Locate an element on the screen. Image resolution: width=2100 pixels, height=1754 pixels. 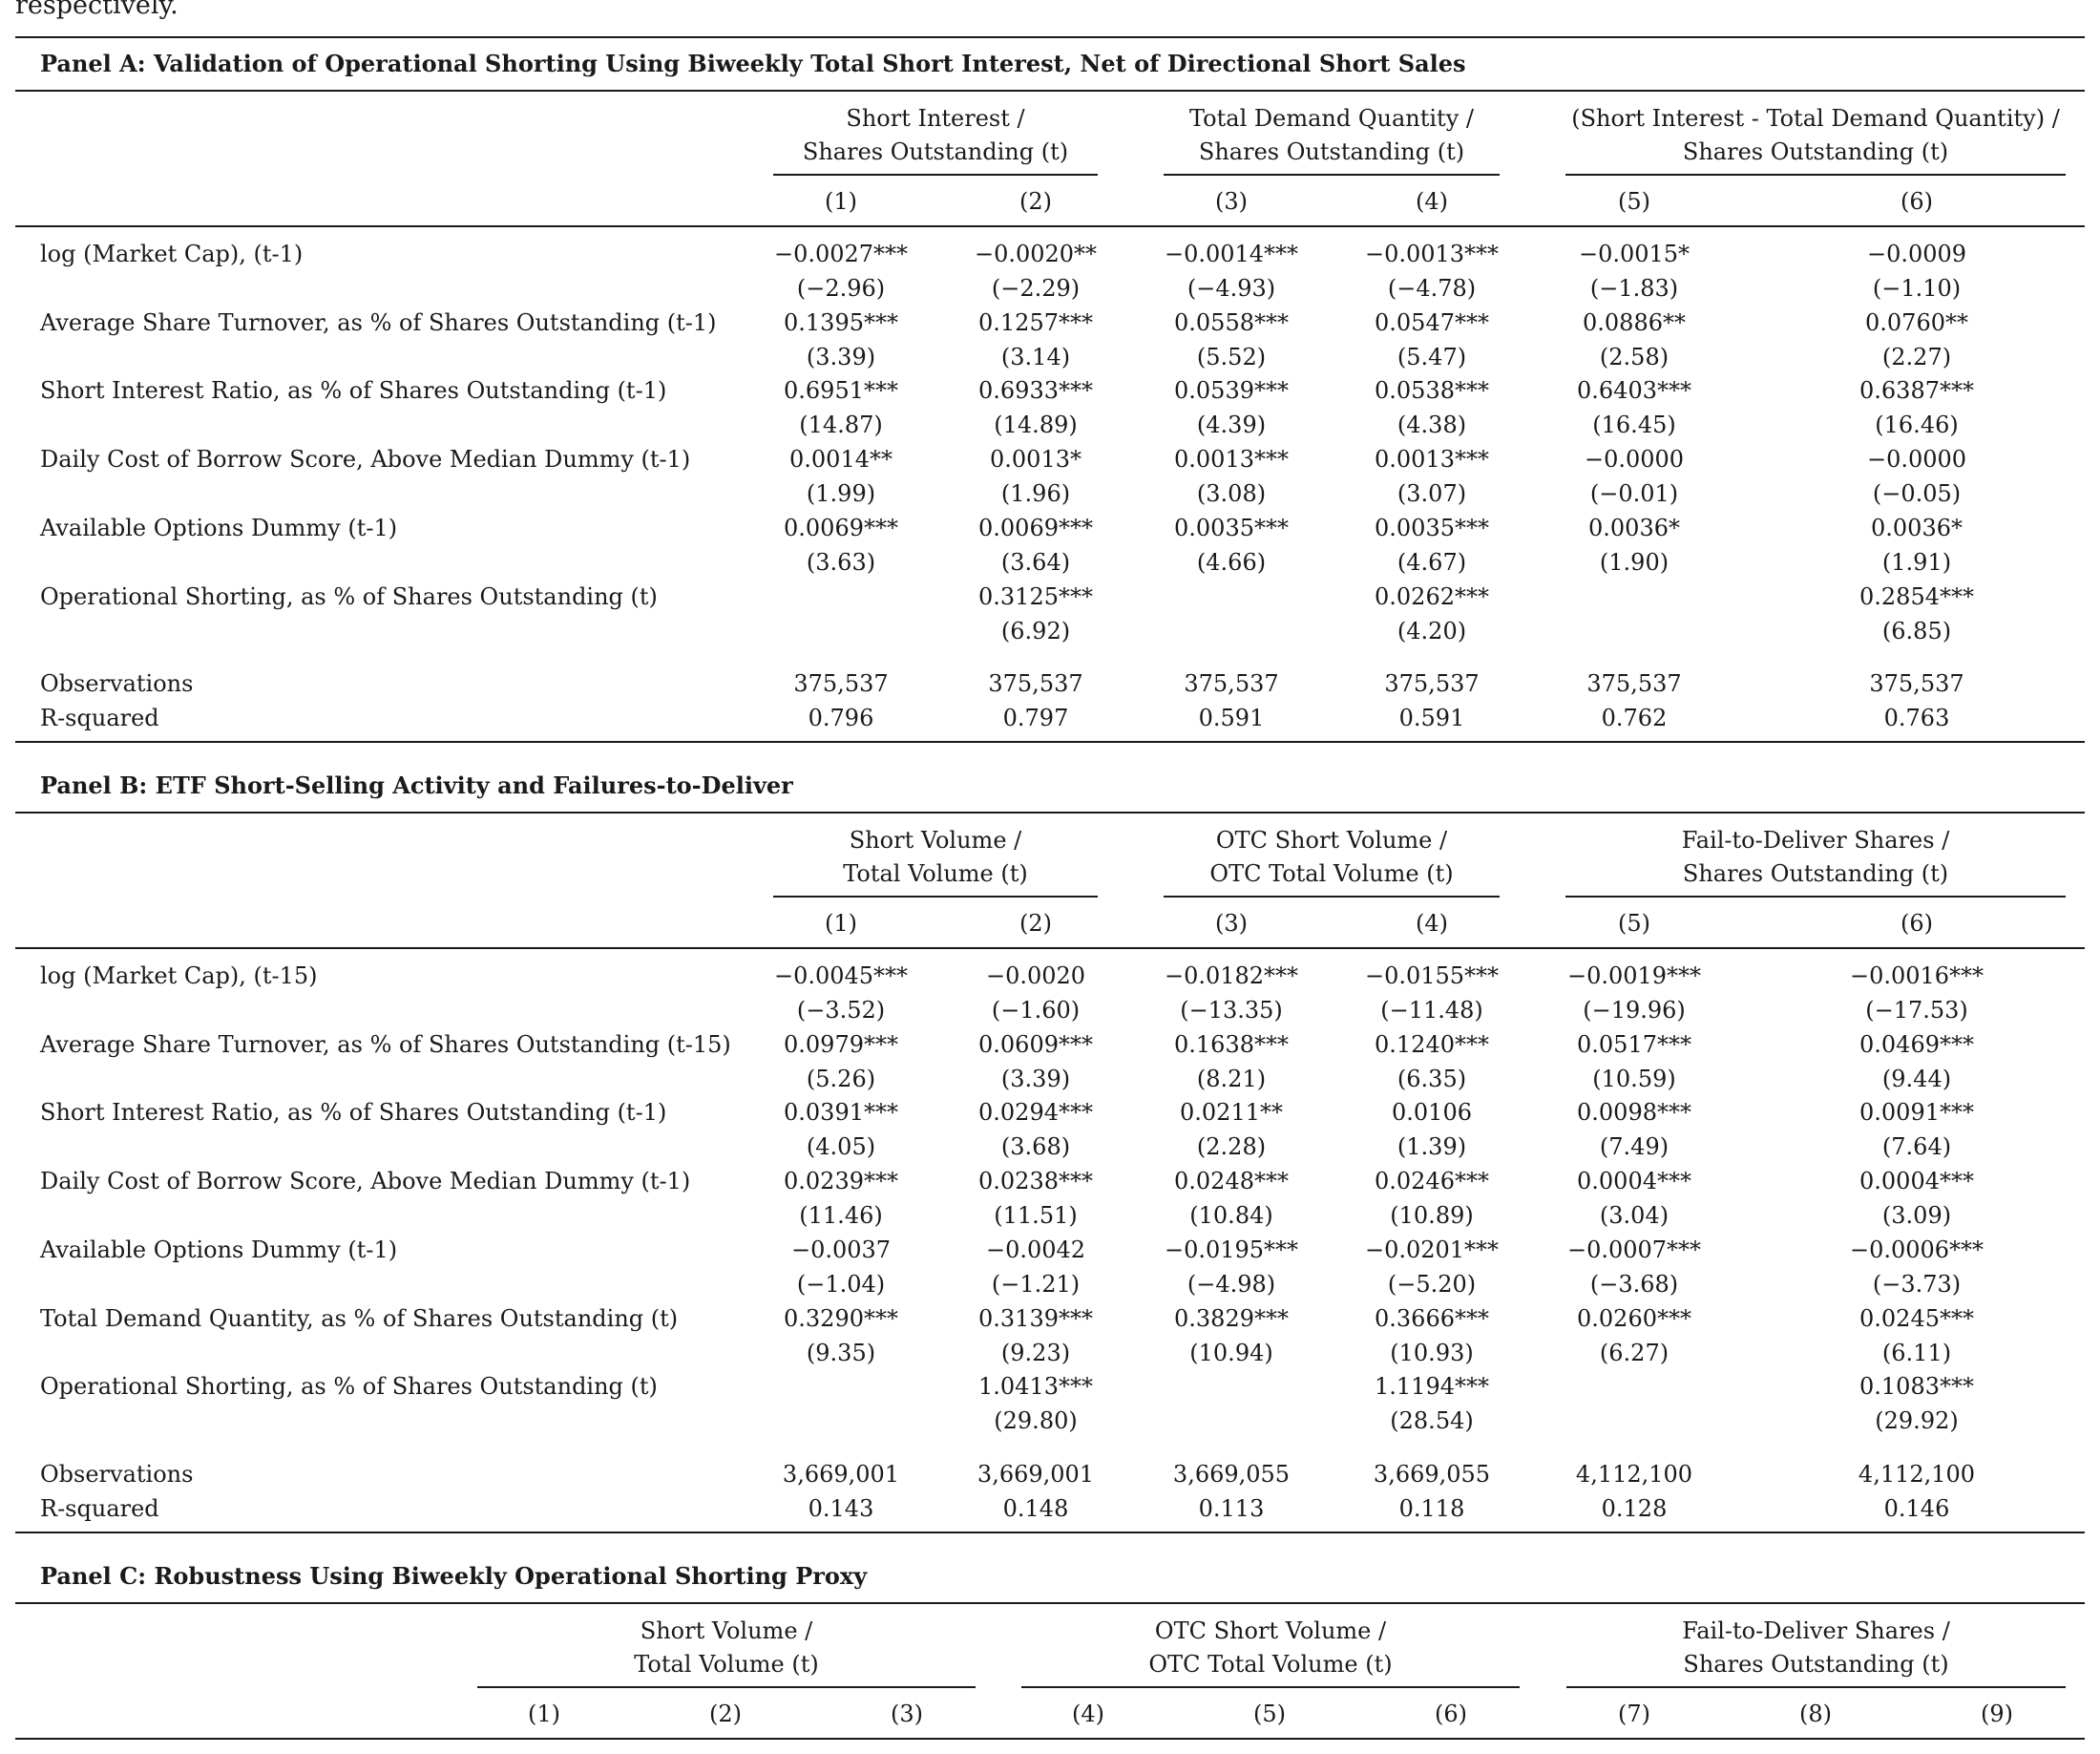
panelA-rsquared-cell: 0.591 is located at coordinates (1432, 718).